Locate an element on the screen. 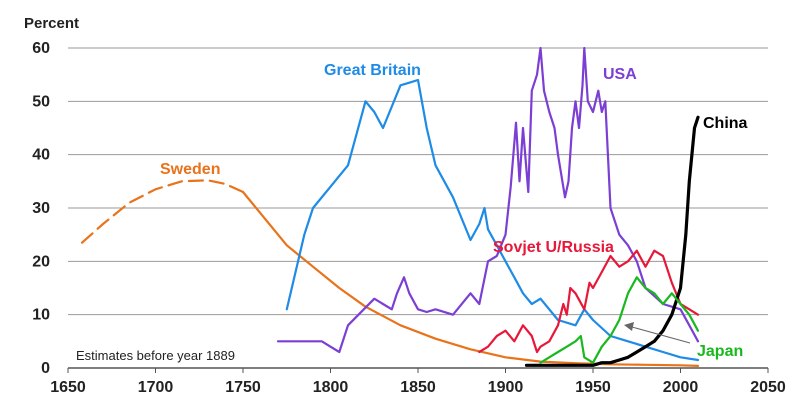 The image size is (808, 416). series-label-sweden: Sweden is located at coordinates (190, 169).